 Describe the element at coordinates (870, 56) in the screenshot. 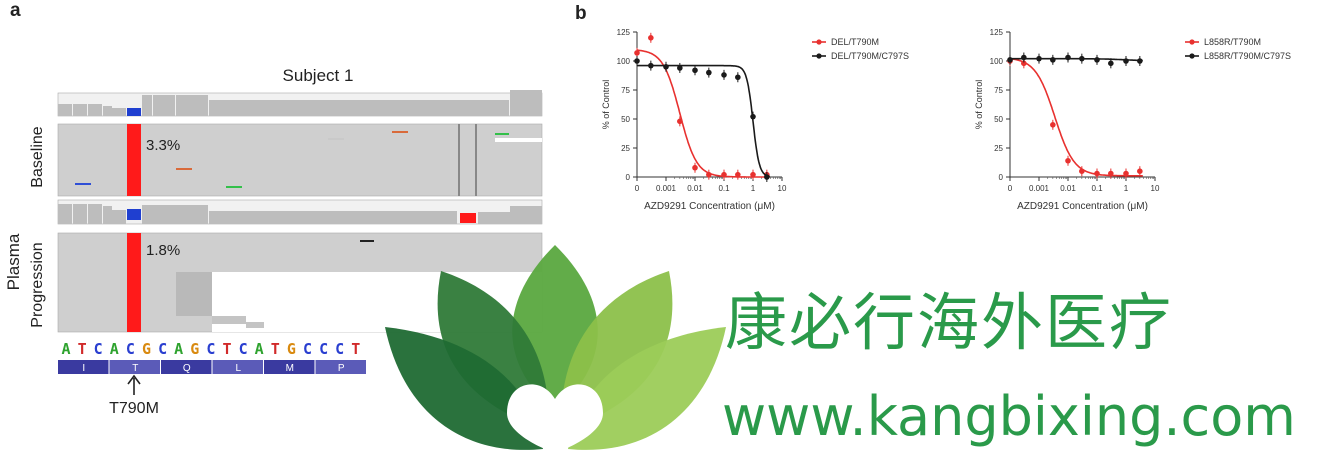

I see `chart1-legend-label: DEL/T790M/C797S` at that location.